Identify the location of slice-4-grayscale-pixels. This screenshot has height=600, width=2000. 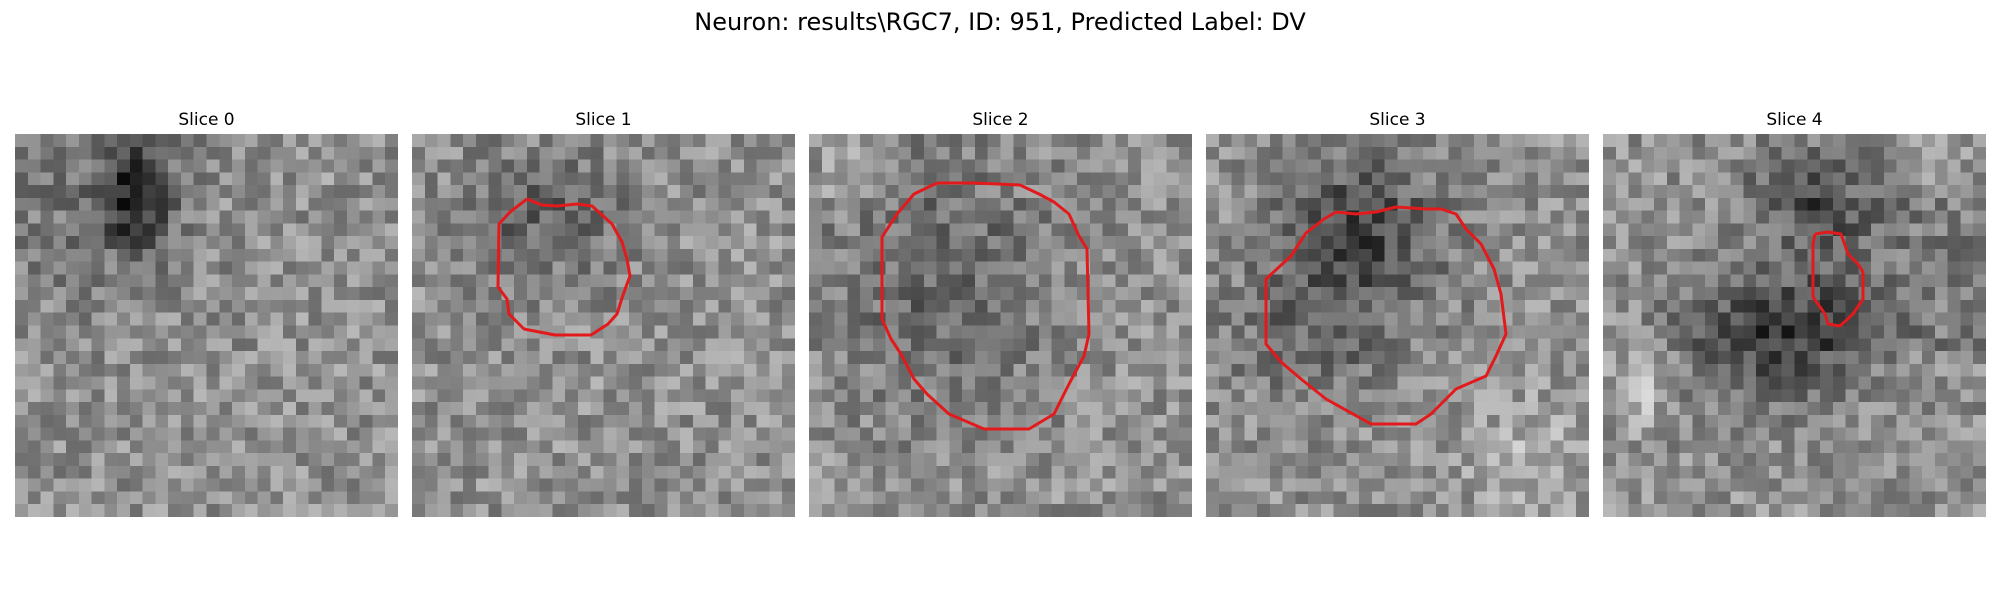
(1794, 325).